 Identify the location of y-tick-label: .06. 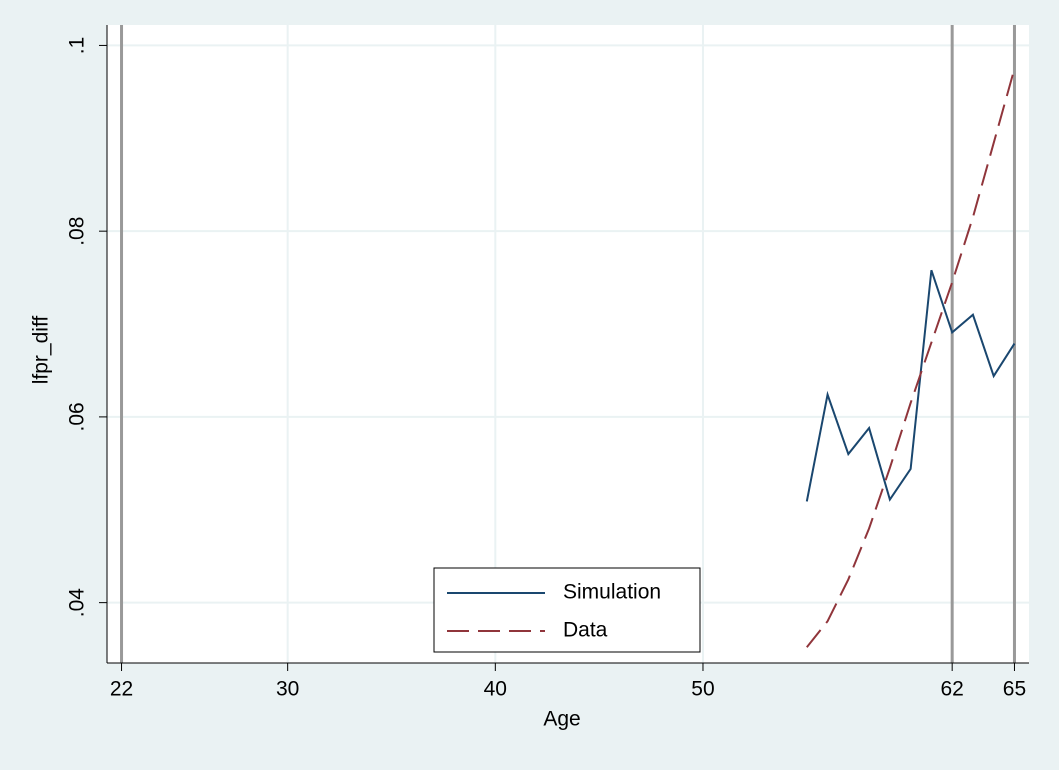
(77, 416).